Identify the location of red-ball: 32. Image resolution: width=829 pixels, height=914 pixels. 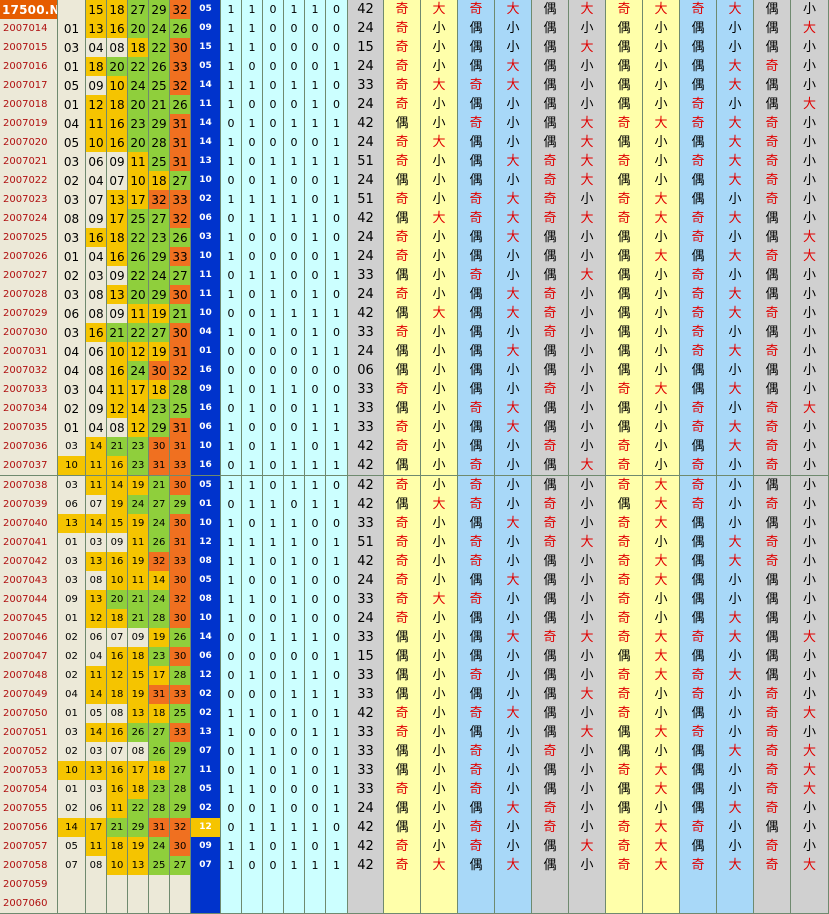
(159, 200).